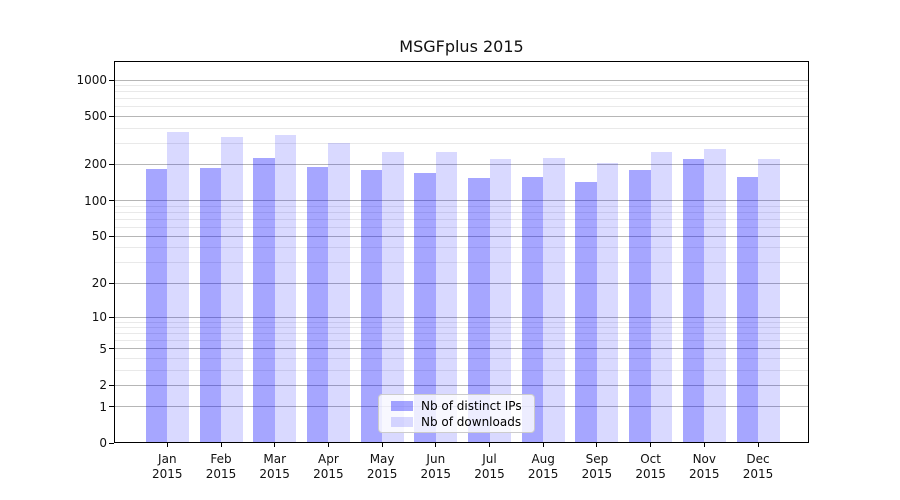  Describe the element at coordinates (597, 474) in the screenshot. I see `x-tick-year-sep: 2015` at that location.